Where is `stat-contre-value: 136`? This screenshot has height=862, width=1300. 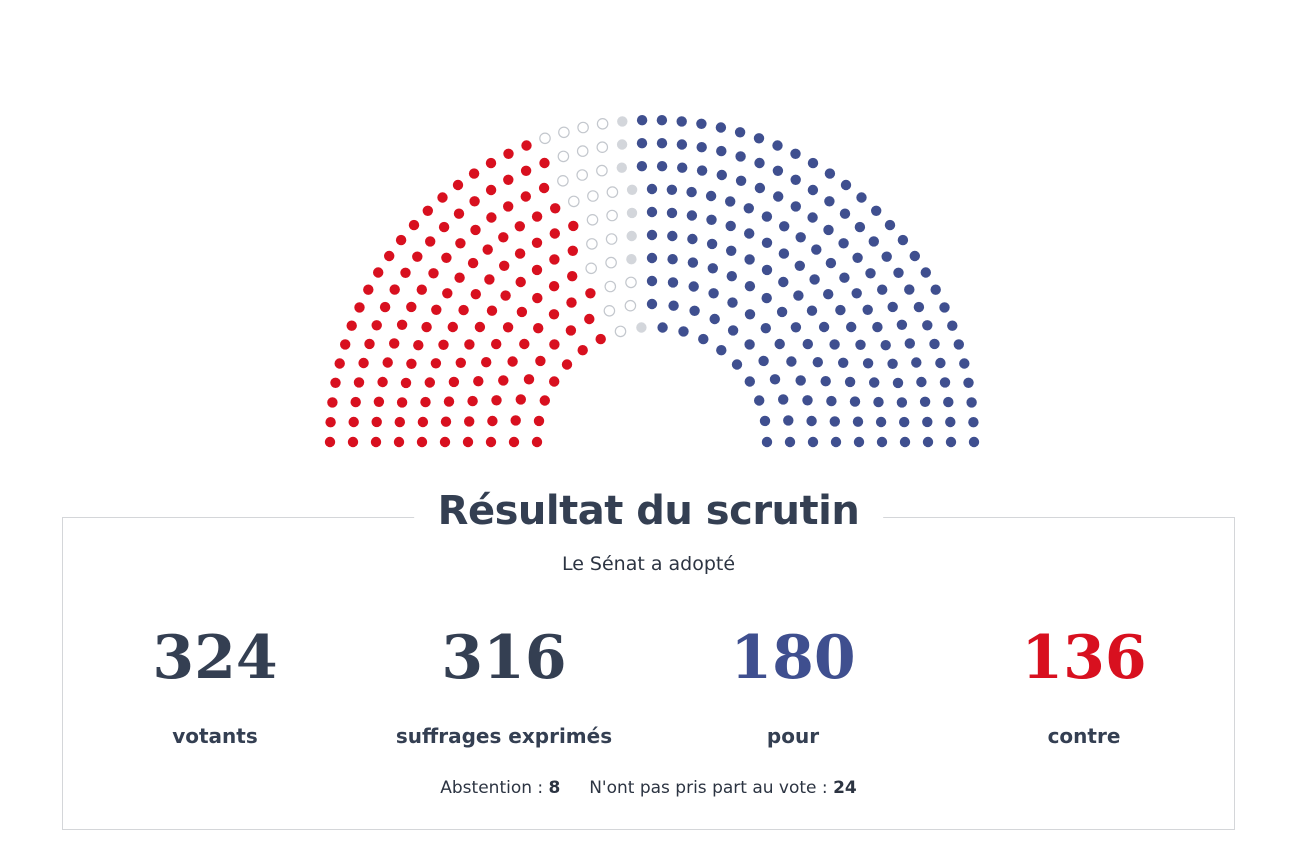 stat-contre-value: 136 is located at coordinates (1084, 658).